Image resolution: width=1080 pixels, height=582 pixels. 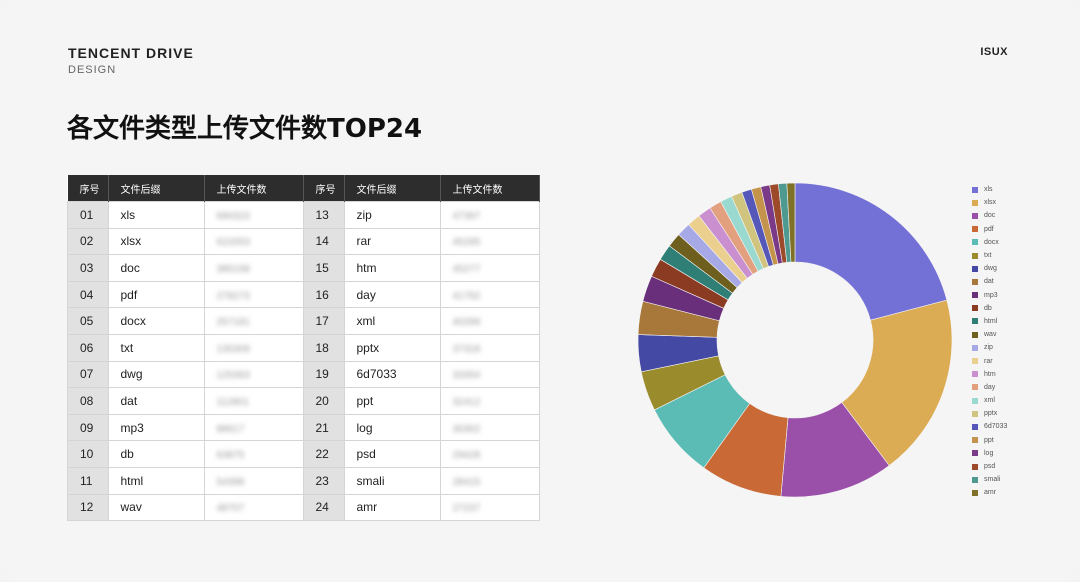 What do you see at coordinates (156, 321) in the screenshot?
I see `row-extension: docx` at bounding box center [156, 321].